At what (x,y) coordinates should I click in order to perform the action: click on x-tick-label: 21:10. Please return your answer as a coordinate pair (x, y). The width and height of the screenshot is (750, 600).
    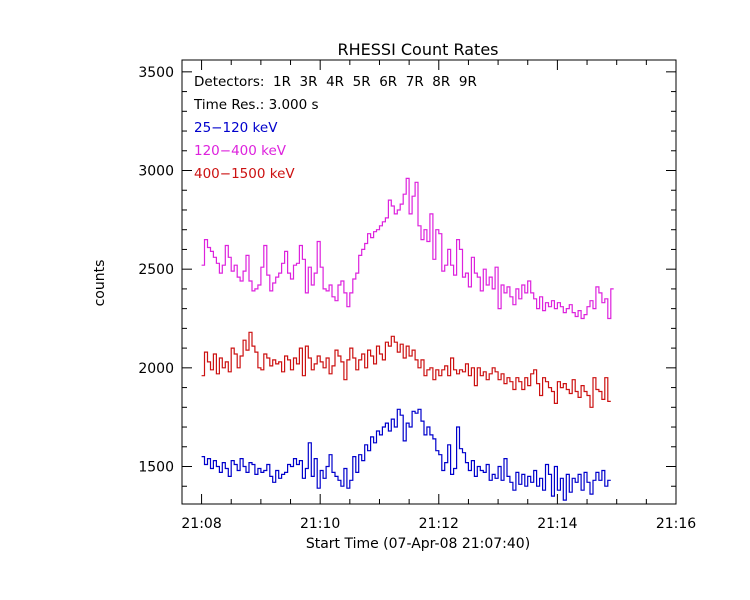
    Looking at the image, I should click on (320, 524).